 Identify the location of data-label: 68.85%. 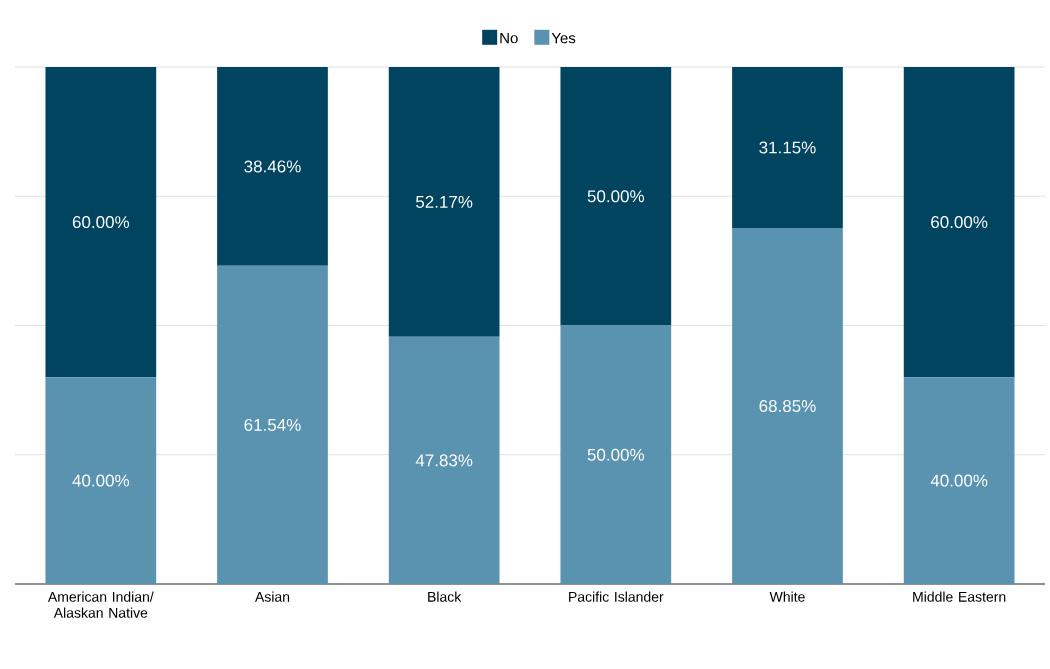
(787, 406).